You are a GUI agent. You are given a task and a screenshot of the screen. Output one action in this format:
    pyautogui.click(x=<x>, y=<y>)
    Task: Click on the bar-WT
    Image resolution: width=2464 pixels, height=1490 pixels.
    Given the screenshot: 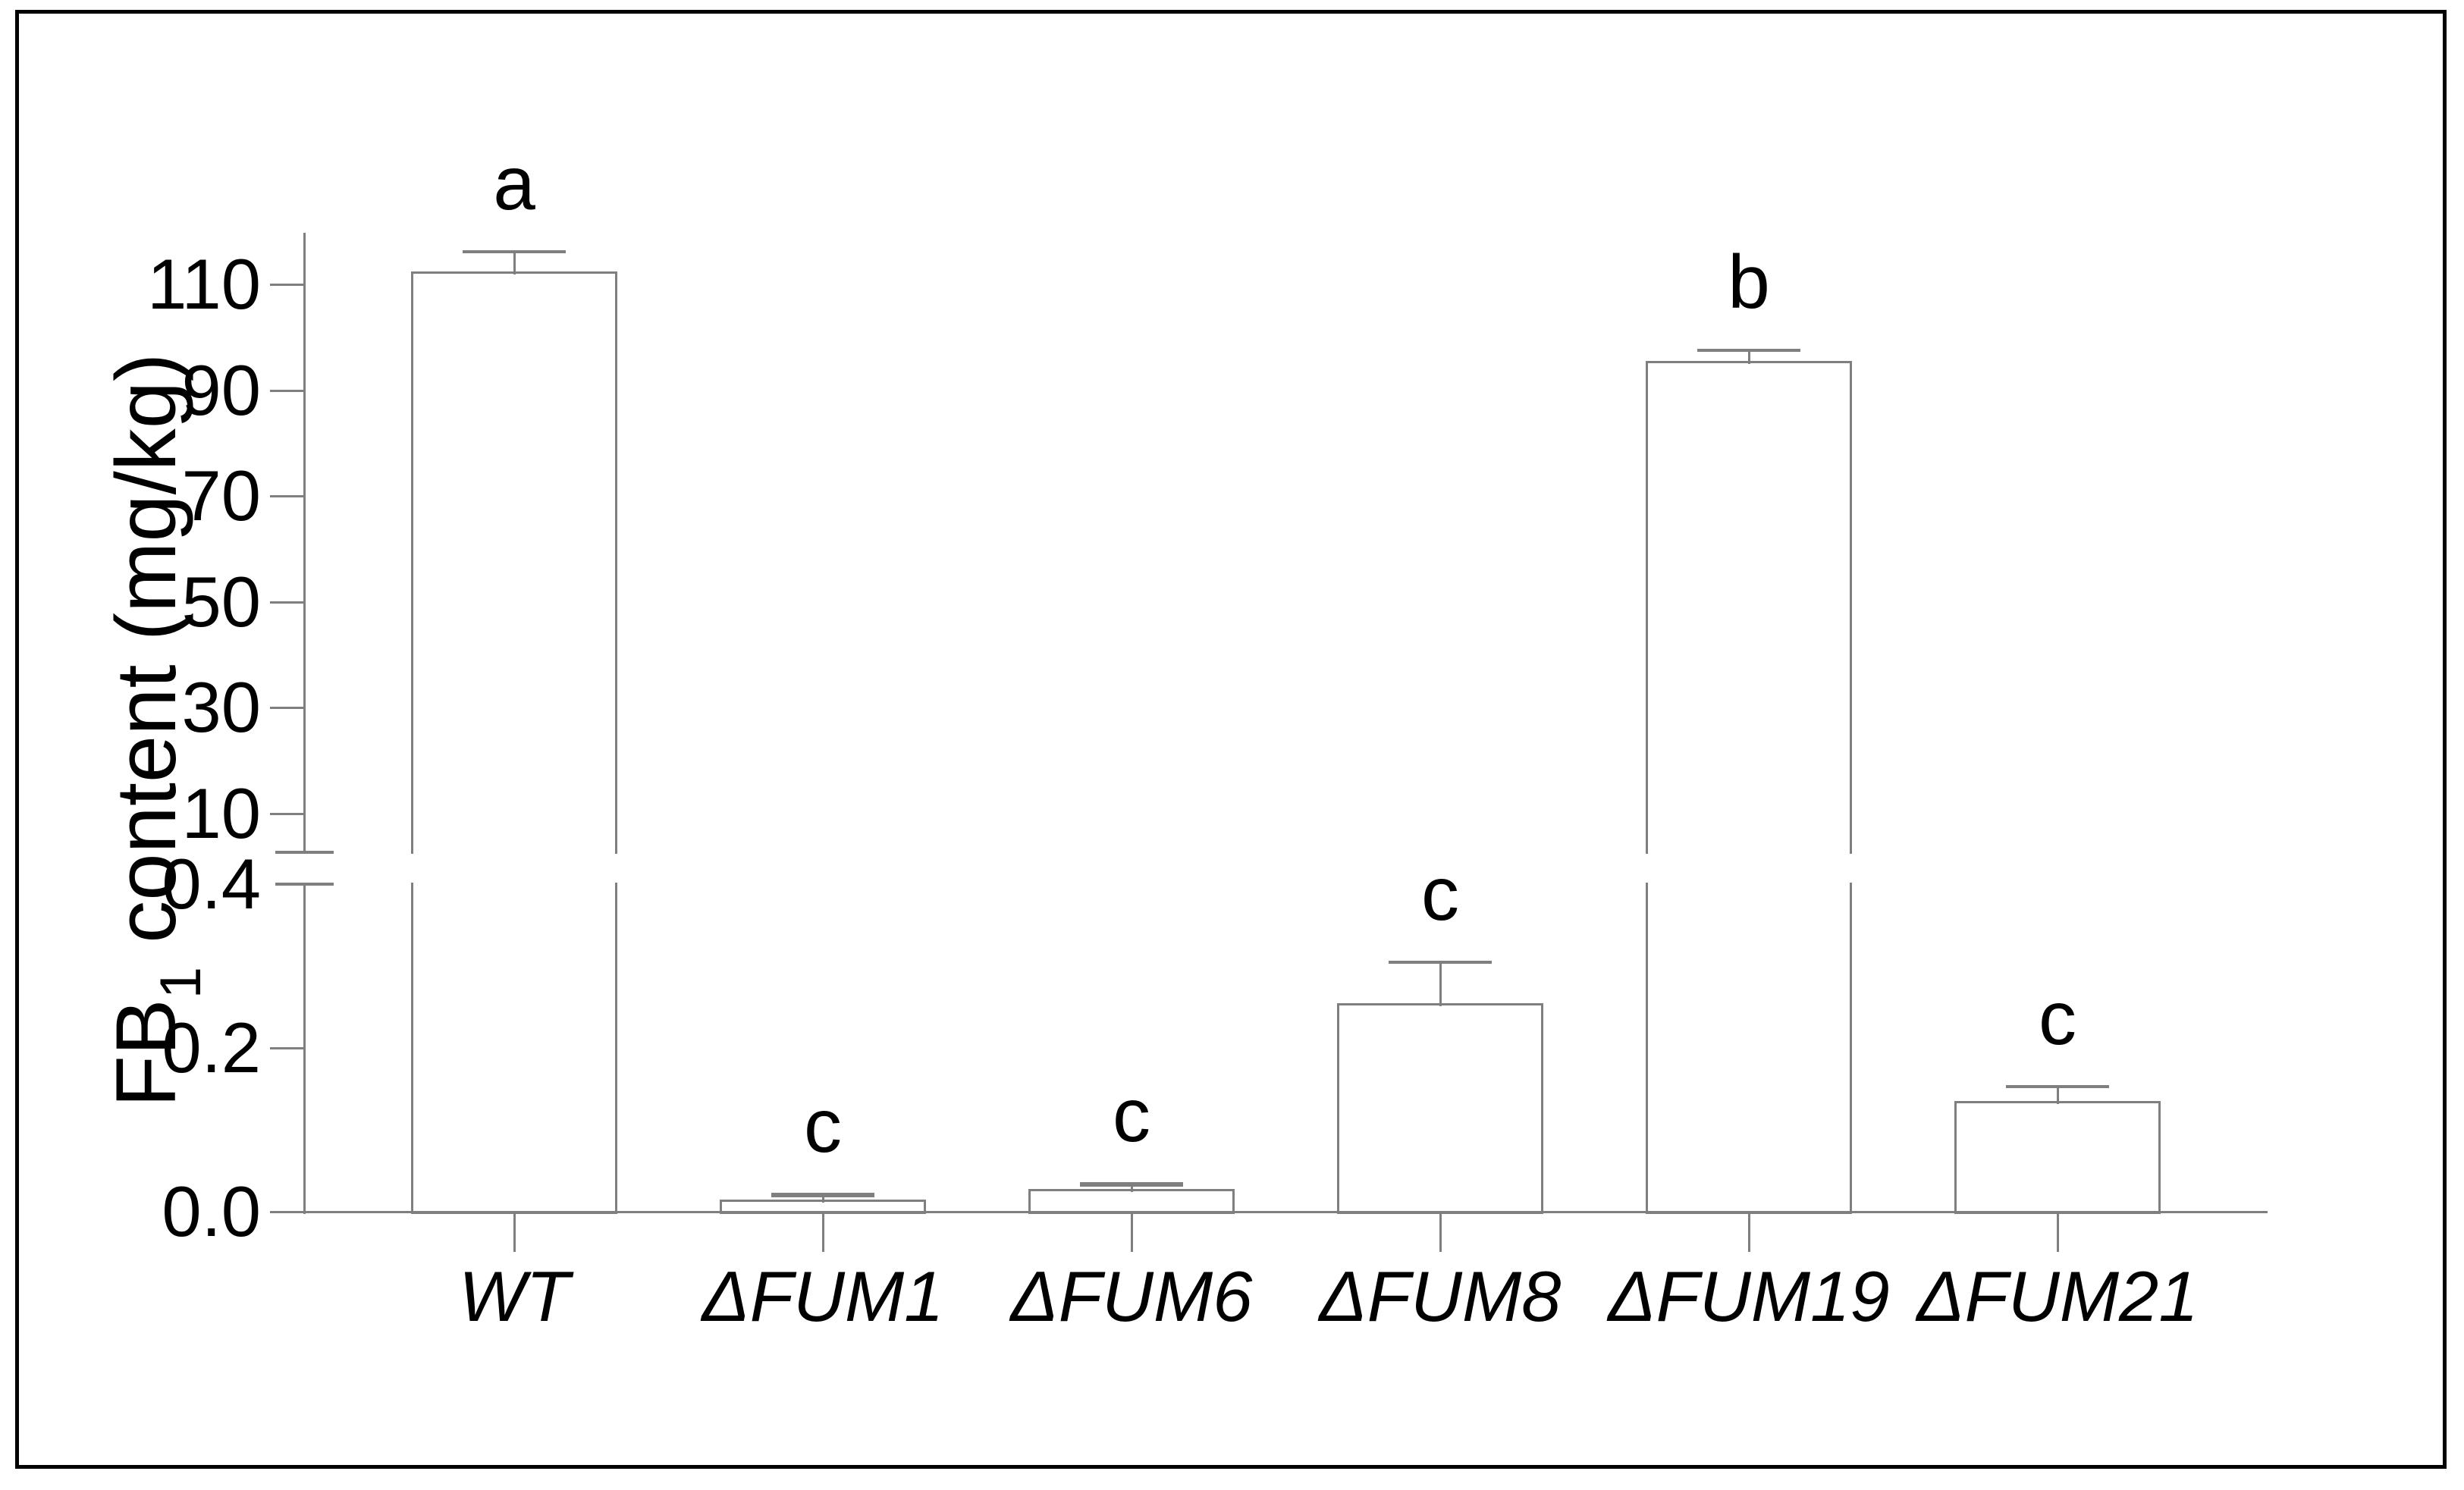 What is the action you would take?
    pyautogui.click(x=514, y=742)
    